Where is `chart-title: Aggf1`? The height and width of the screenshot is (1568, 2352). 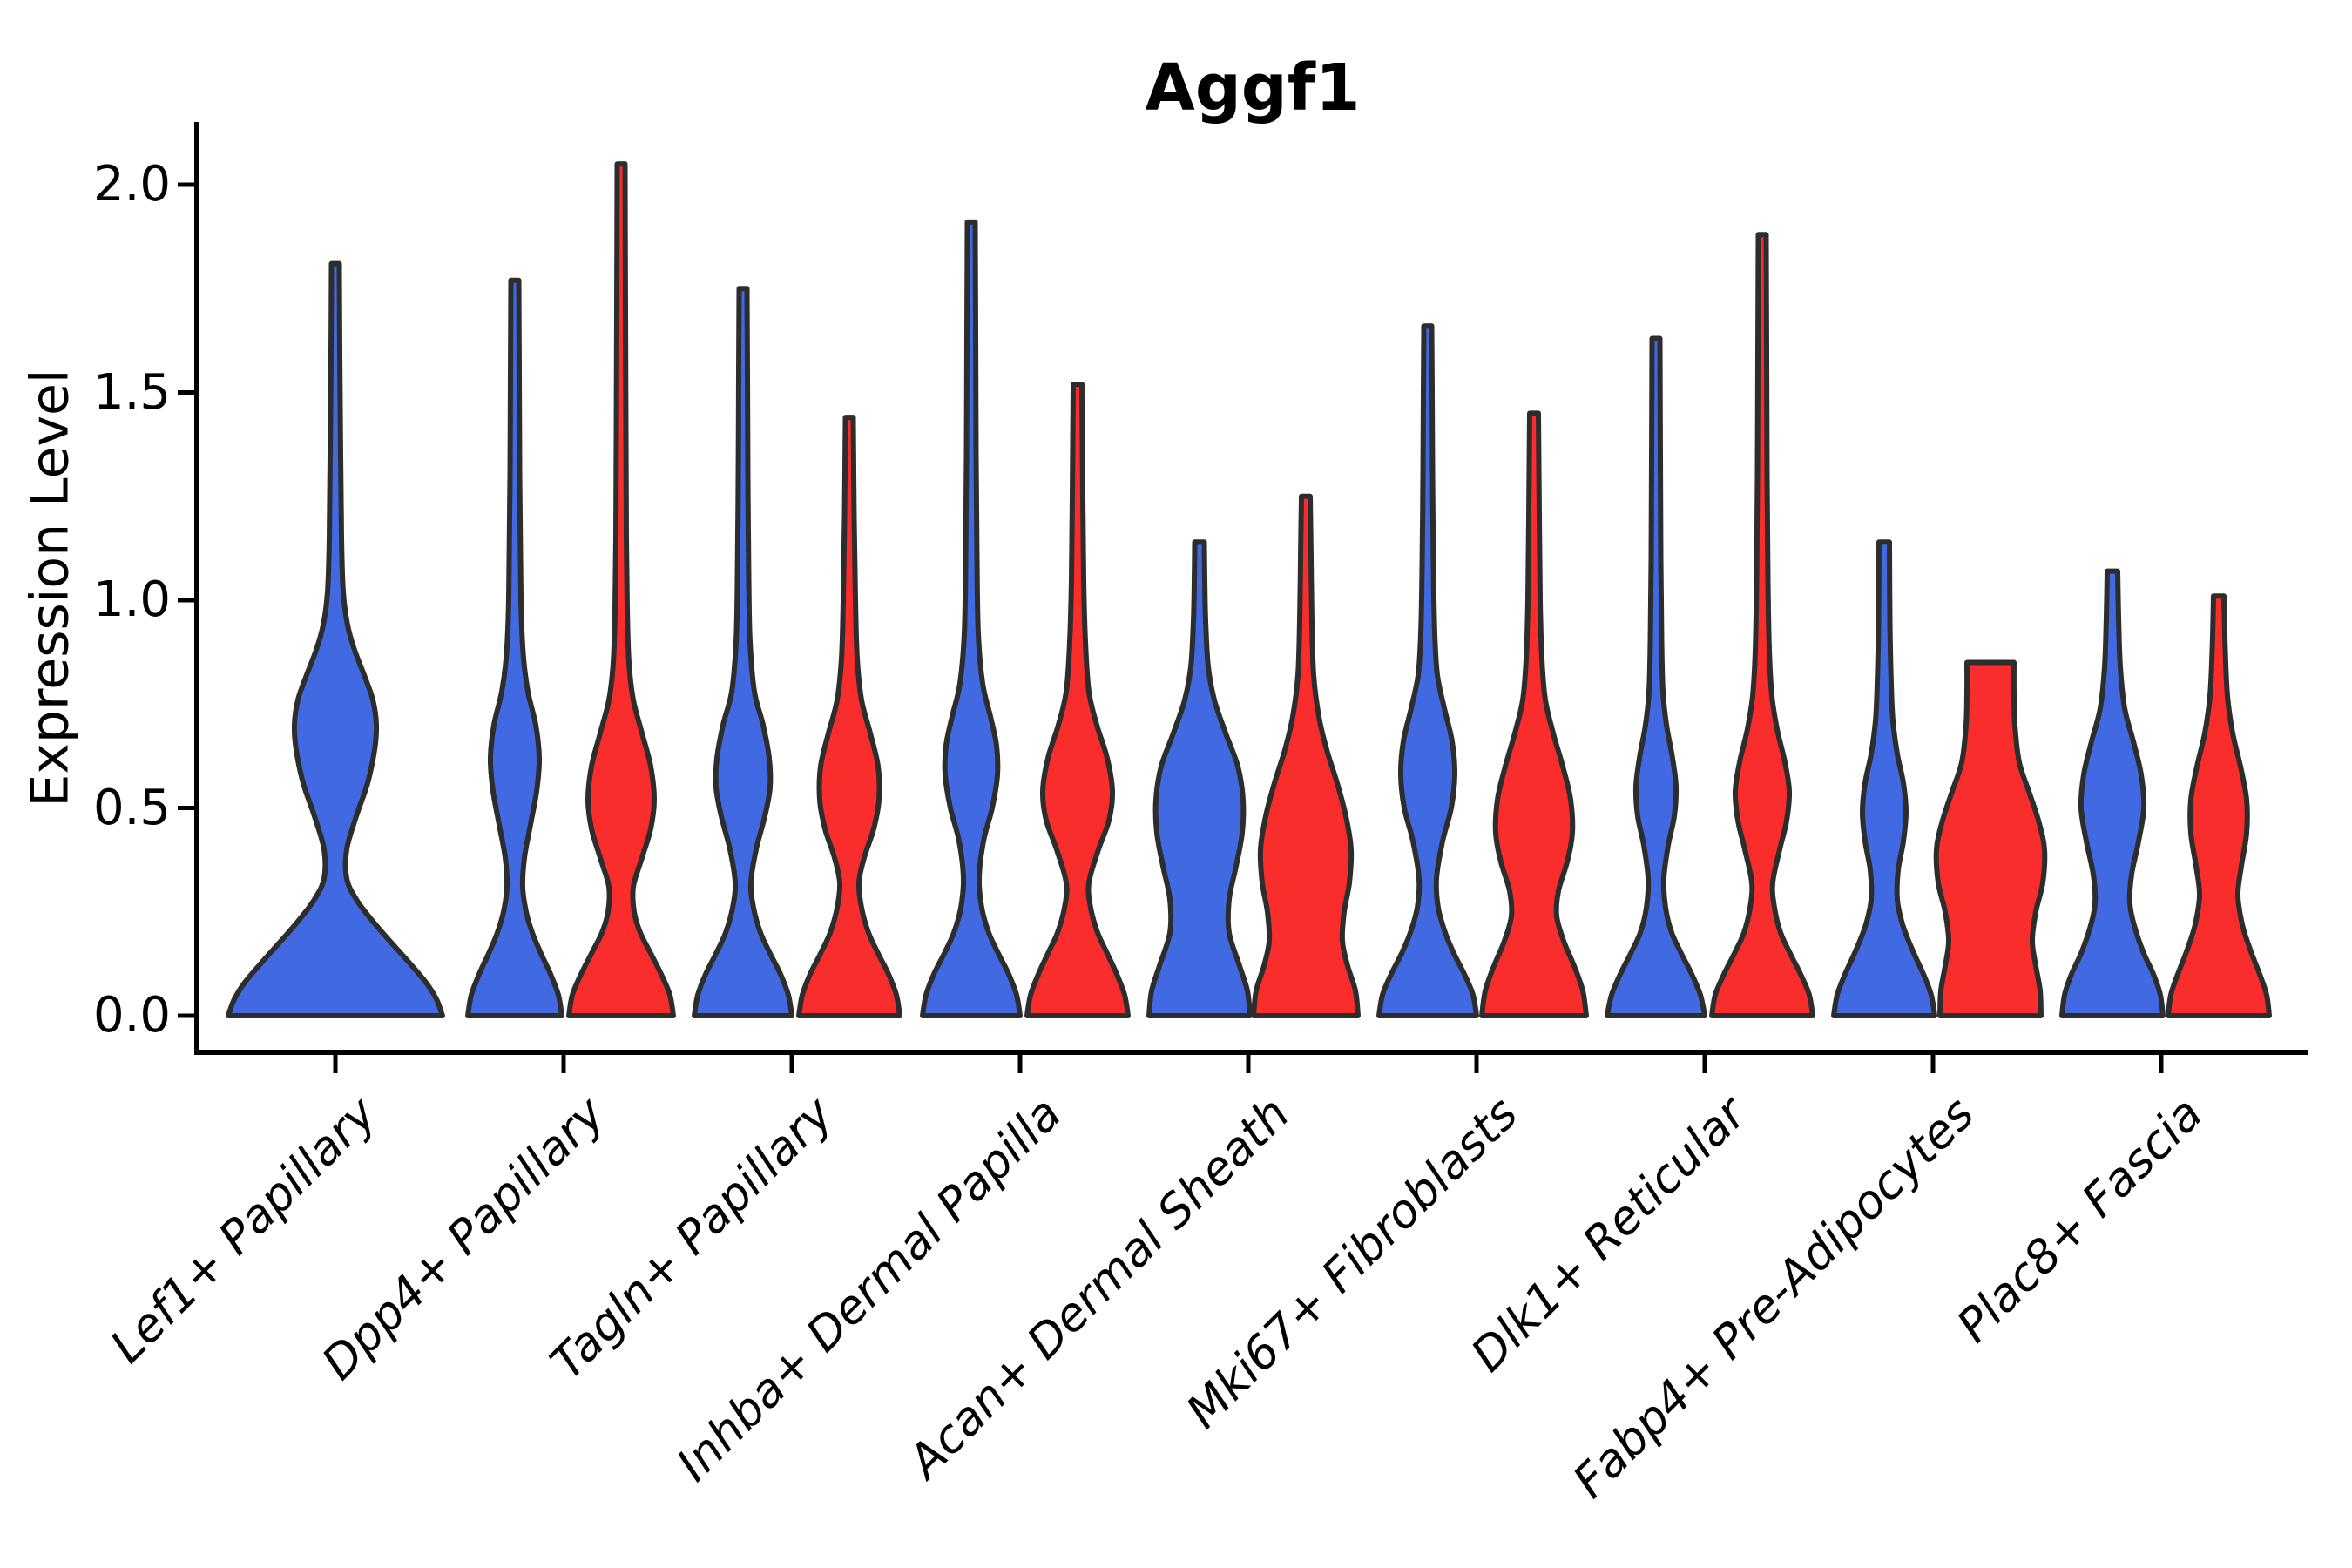
chart-title: Aggf1 is located at coordinates (1253, 88).